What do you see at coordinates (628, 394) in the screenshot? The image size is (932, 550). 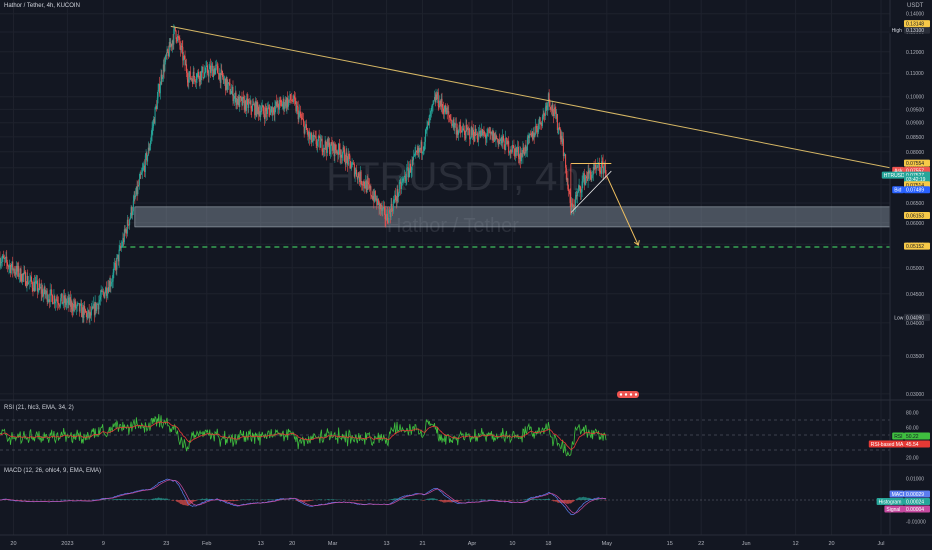 I see `flag-icon` at bounding box center [628, 394].